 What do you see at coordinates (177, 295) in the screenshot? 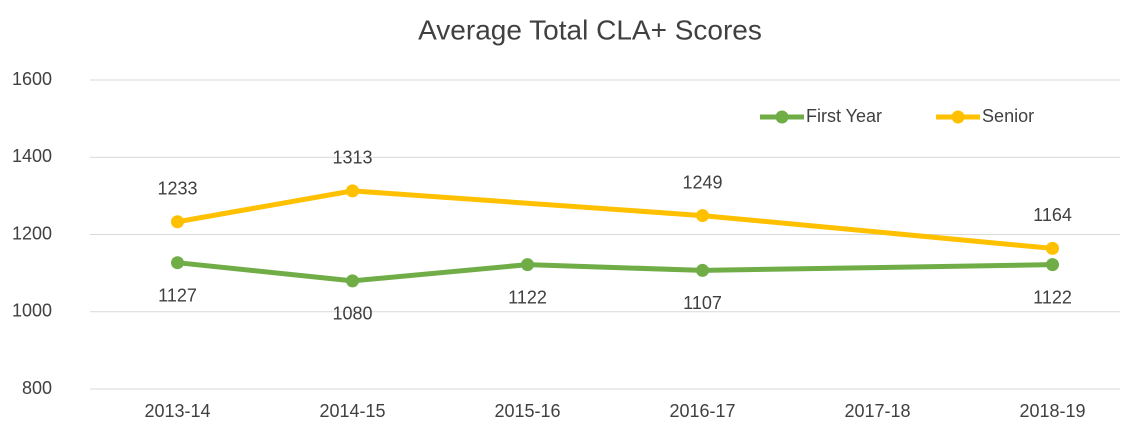
I see `data-label: 1127` at bounding box center [177, 295].